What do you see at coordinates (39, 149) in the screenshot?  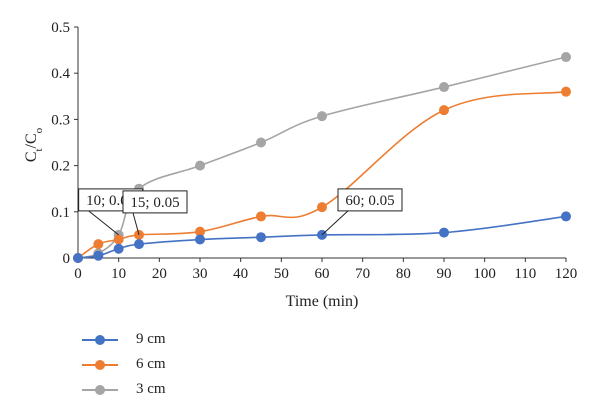 I see `y-axis-title-sub1: t` at bounding box center [39, 149].